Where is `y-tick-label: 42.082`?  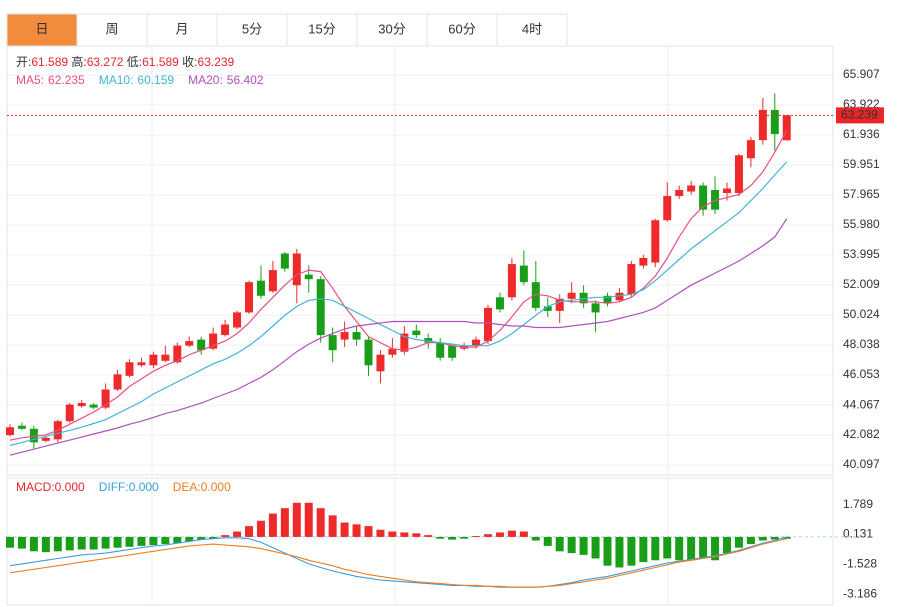
y-tick-label: 42.082 is located at coordinates (861, 434).